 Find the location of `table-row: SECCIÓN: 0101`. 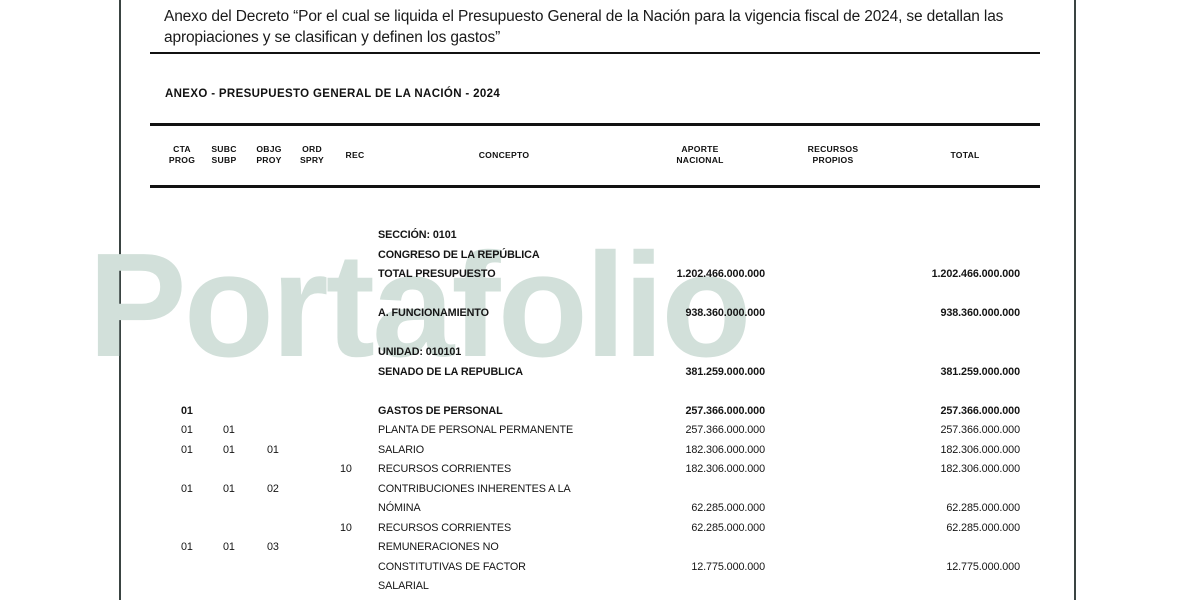

table-row: SECCIÓN: 0101 is located at coordinates (600, 236).